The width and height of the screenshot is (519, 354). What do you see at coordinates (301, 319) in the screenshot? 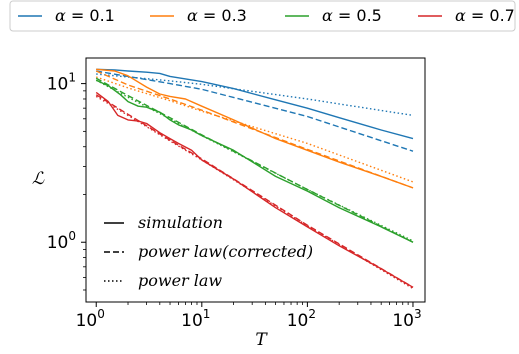
I see `x-tick-label: 10²` at bounding box center [301, 319].